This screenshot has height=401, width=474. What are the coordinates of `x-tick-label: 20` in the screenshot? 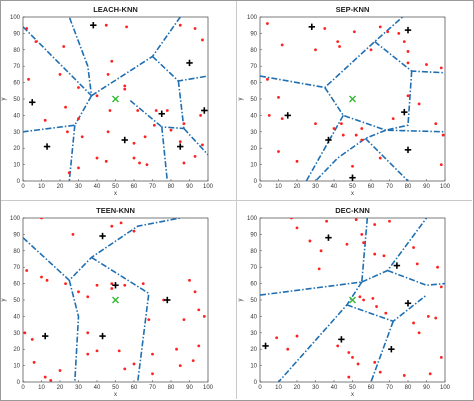 It's located at (60, 388).